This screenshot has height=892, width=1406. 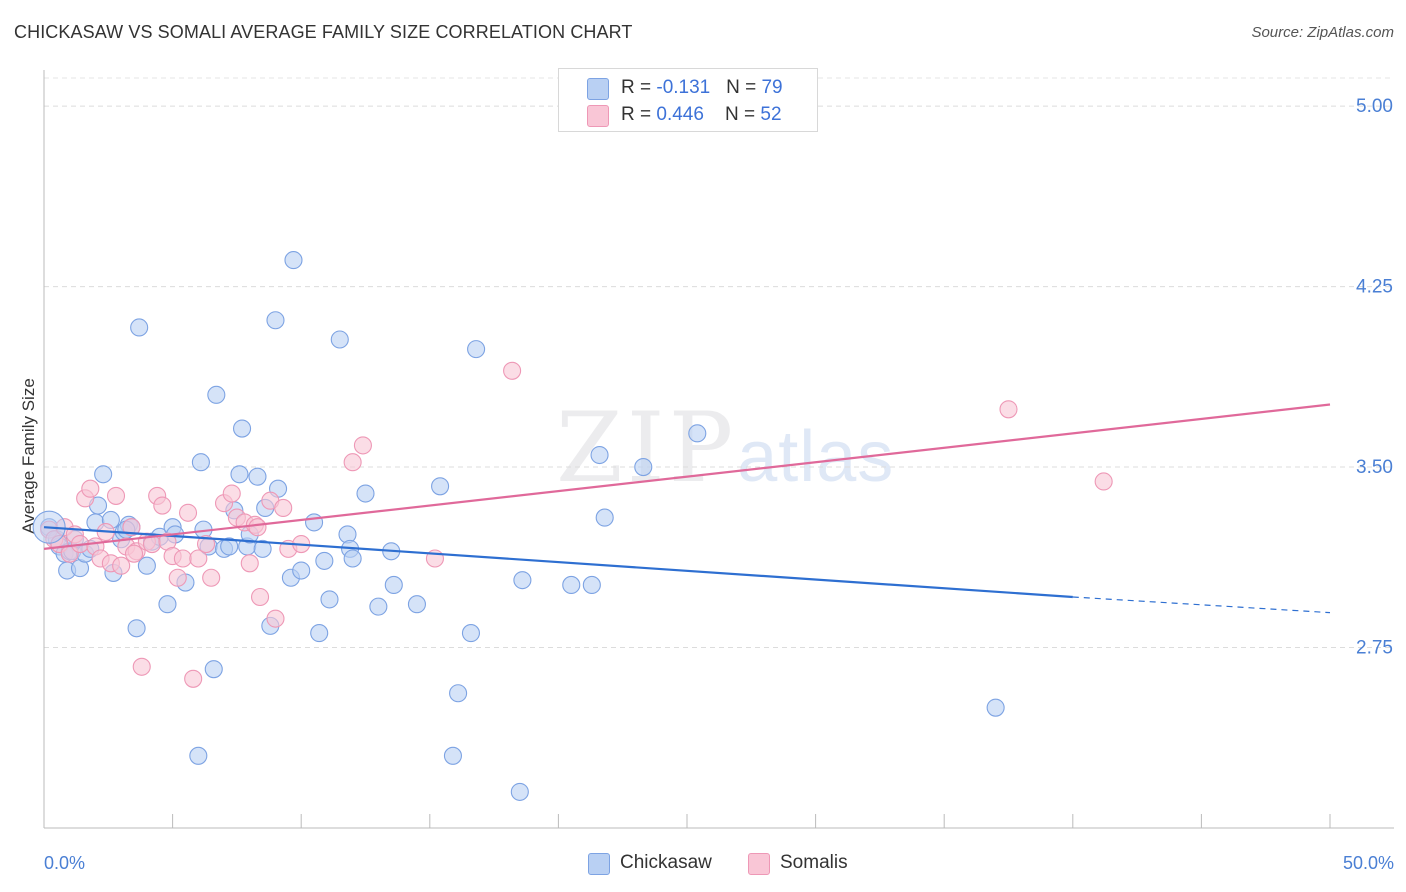 What do you see at coordinates (28, 456) in the screenshot?
I see `y-axis-label: Average Family Size` at bounding box center [28, 456].